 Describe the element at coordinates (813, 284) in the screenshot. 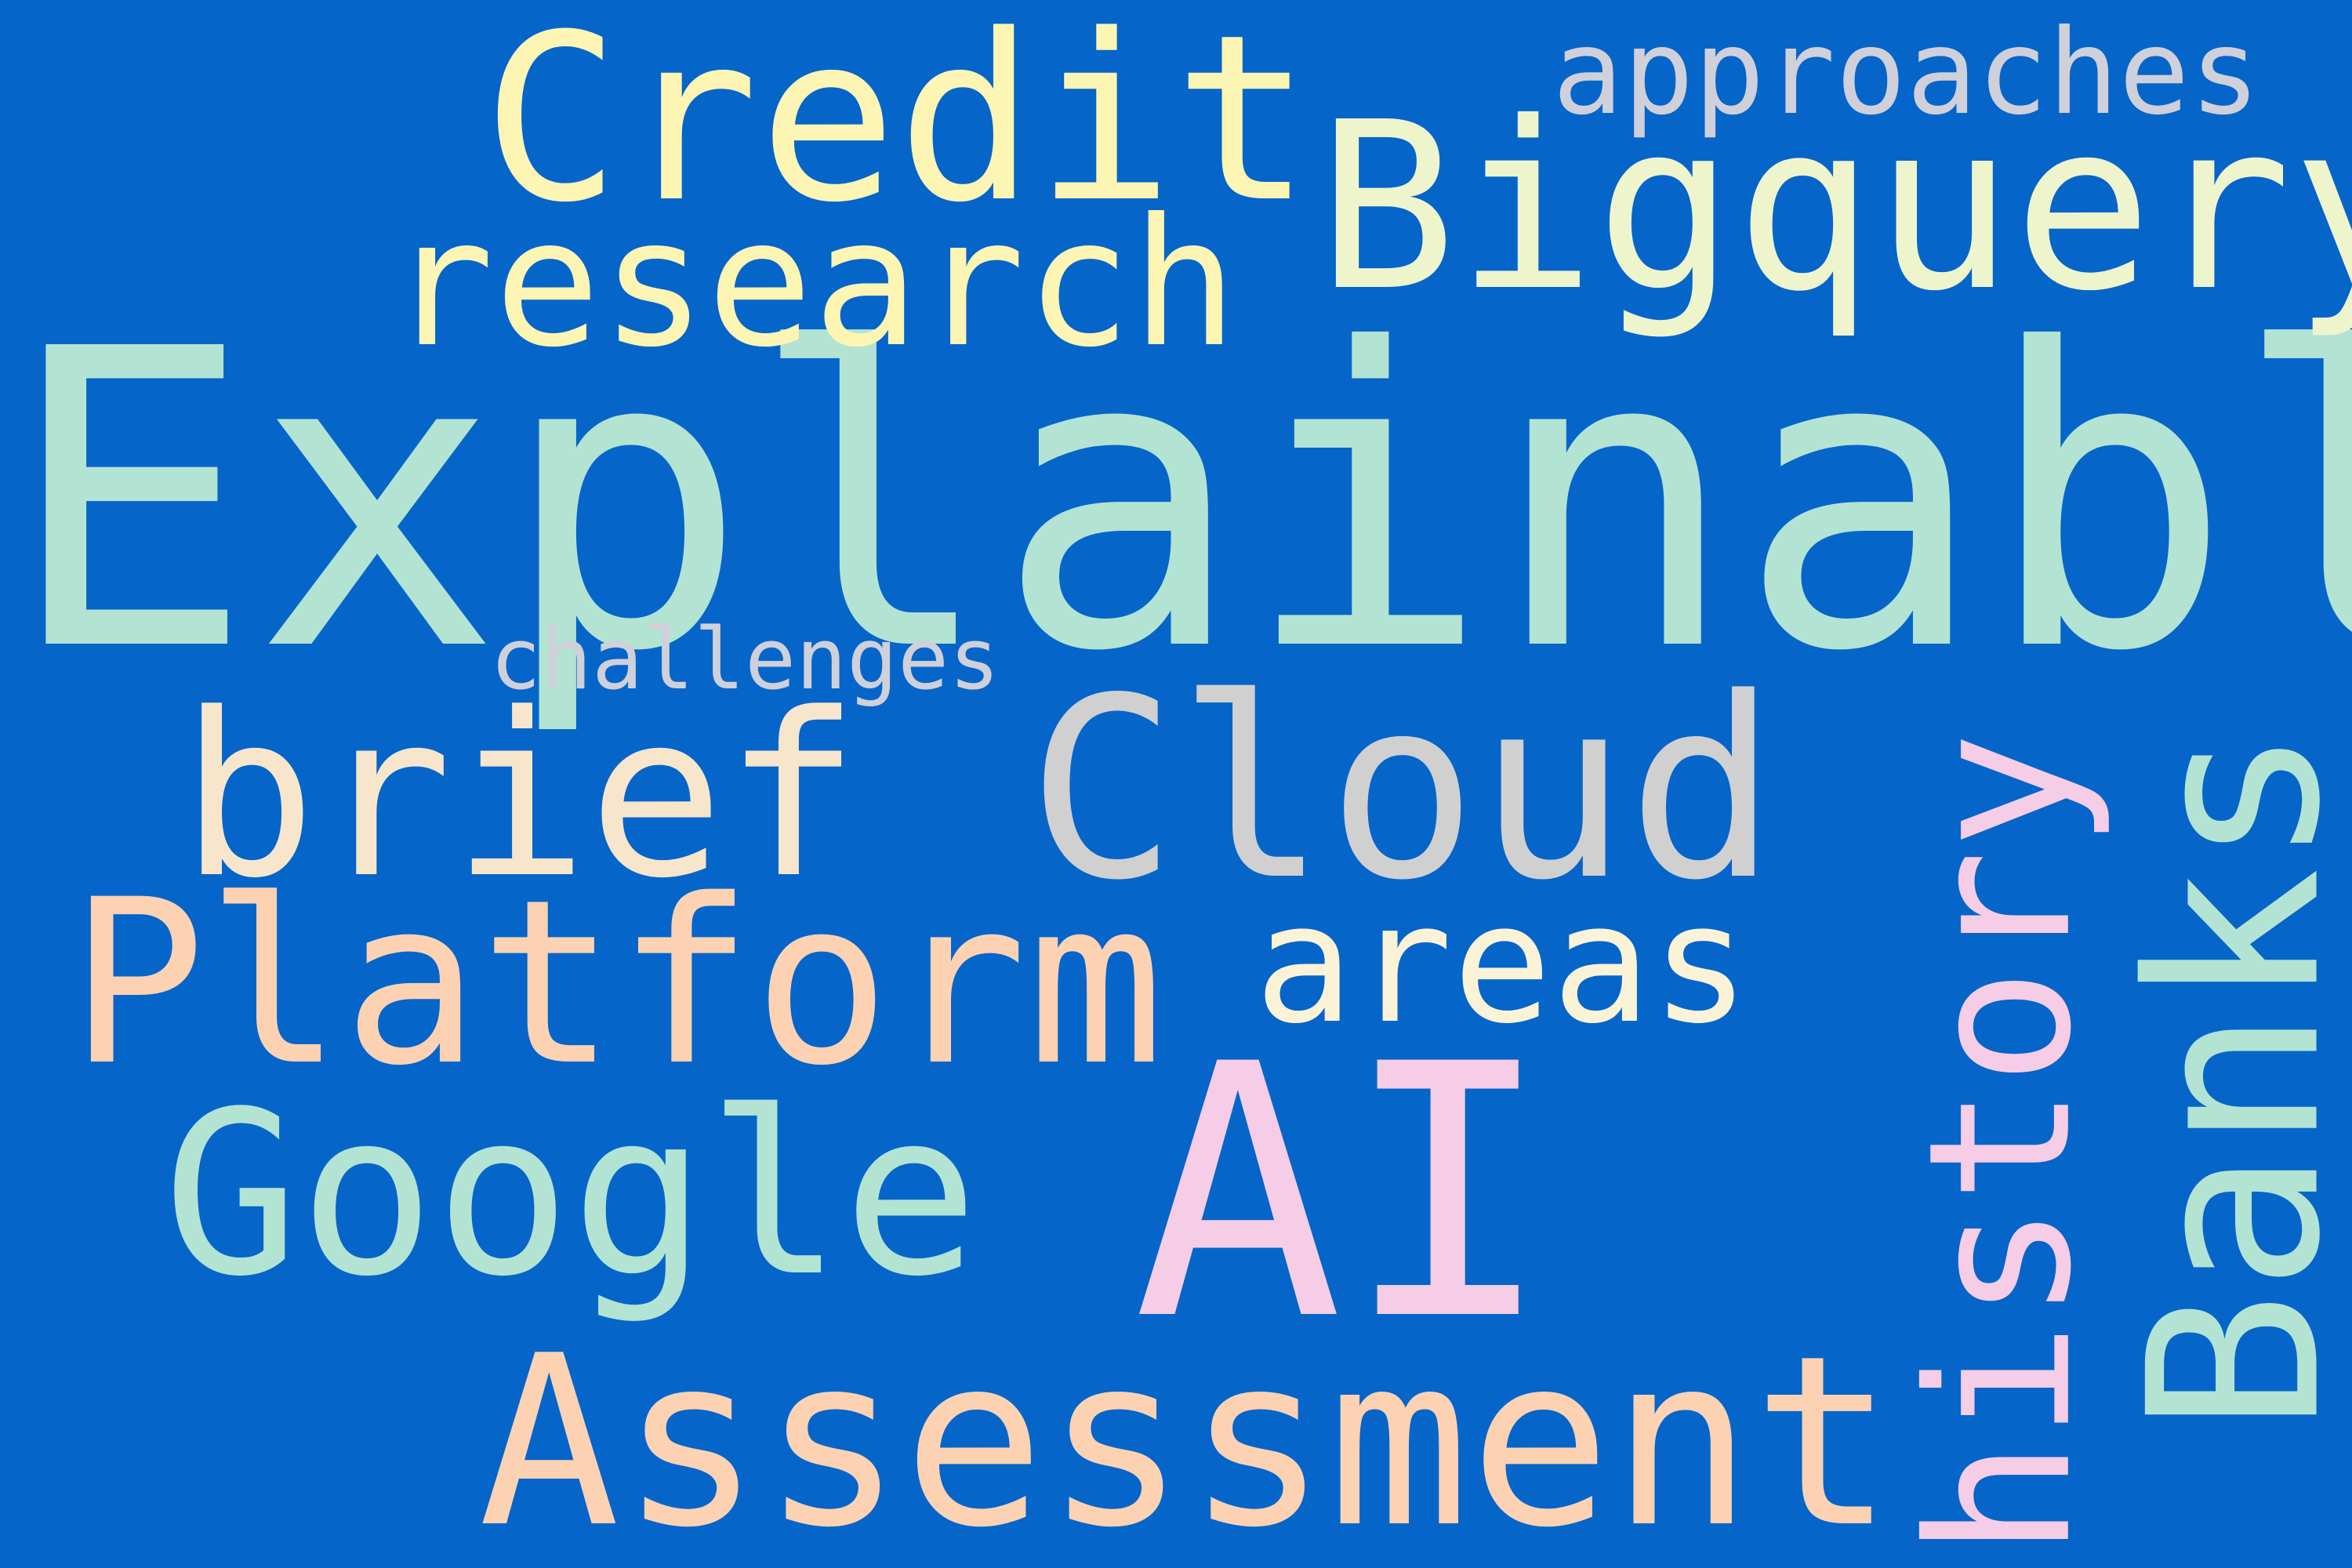

I see `word-research: research` at that location.